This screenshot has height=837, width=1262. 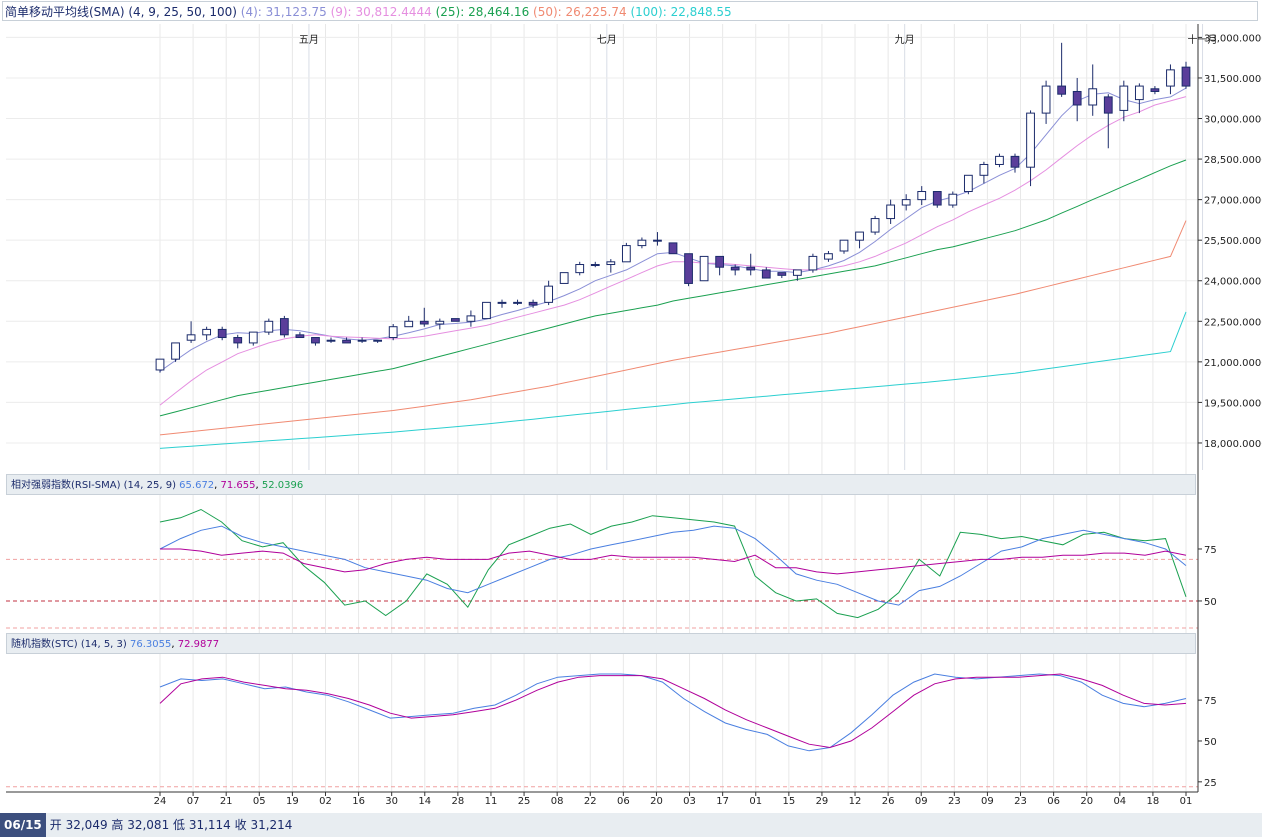 I want to click on y-tick-label: 30,000.0000, so click(x=1233, y=120).